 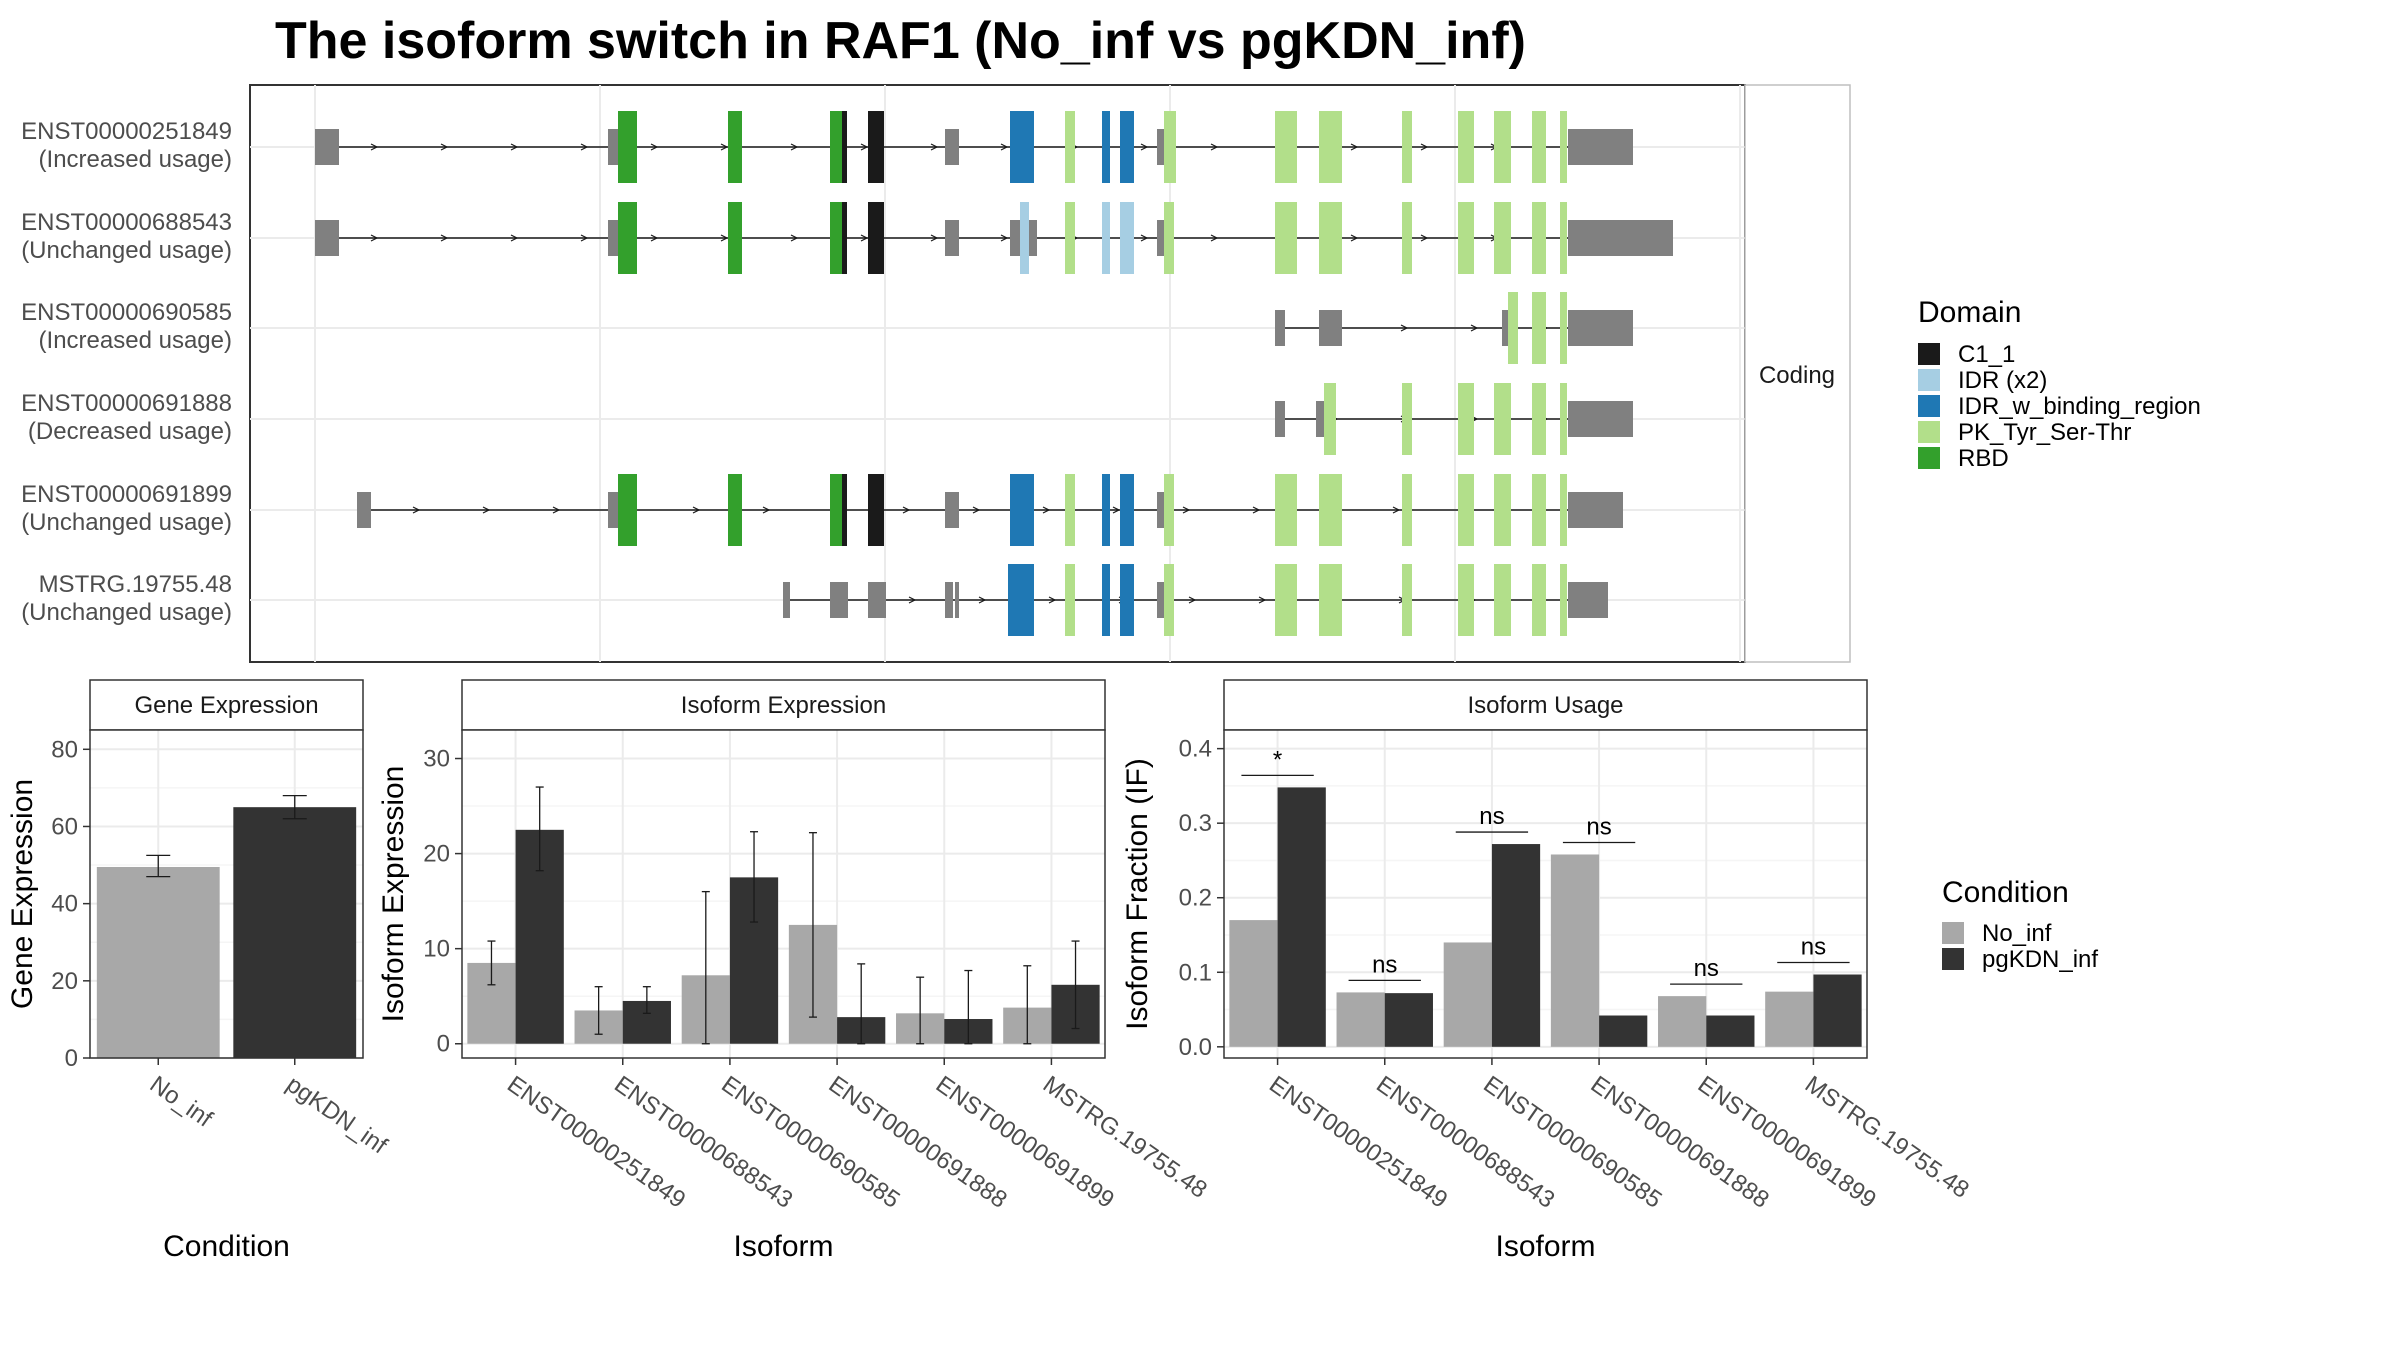 What do you see at coordinates (783, 705) in the screenshot?
I see `panel-strip-title: Isoform Expression` at bounding box center [783, 705].